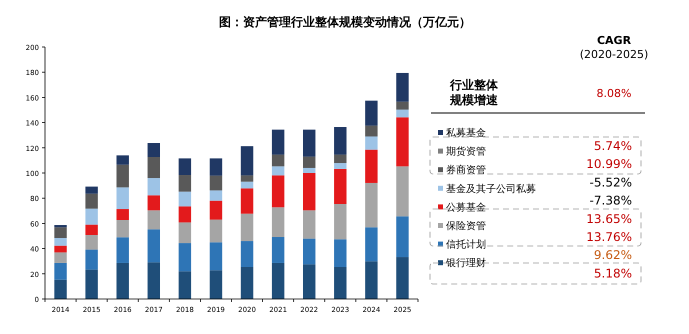  Describe the element at coordinates (613, 273) in the screenshot. I see `text: 5.18%` at that location.